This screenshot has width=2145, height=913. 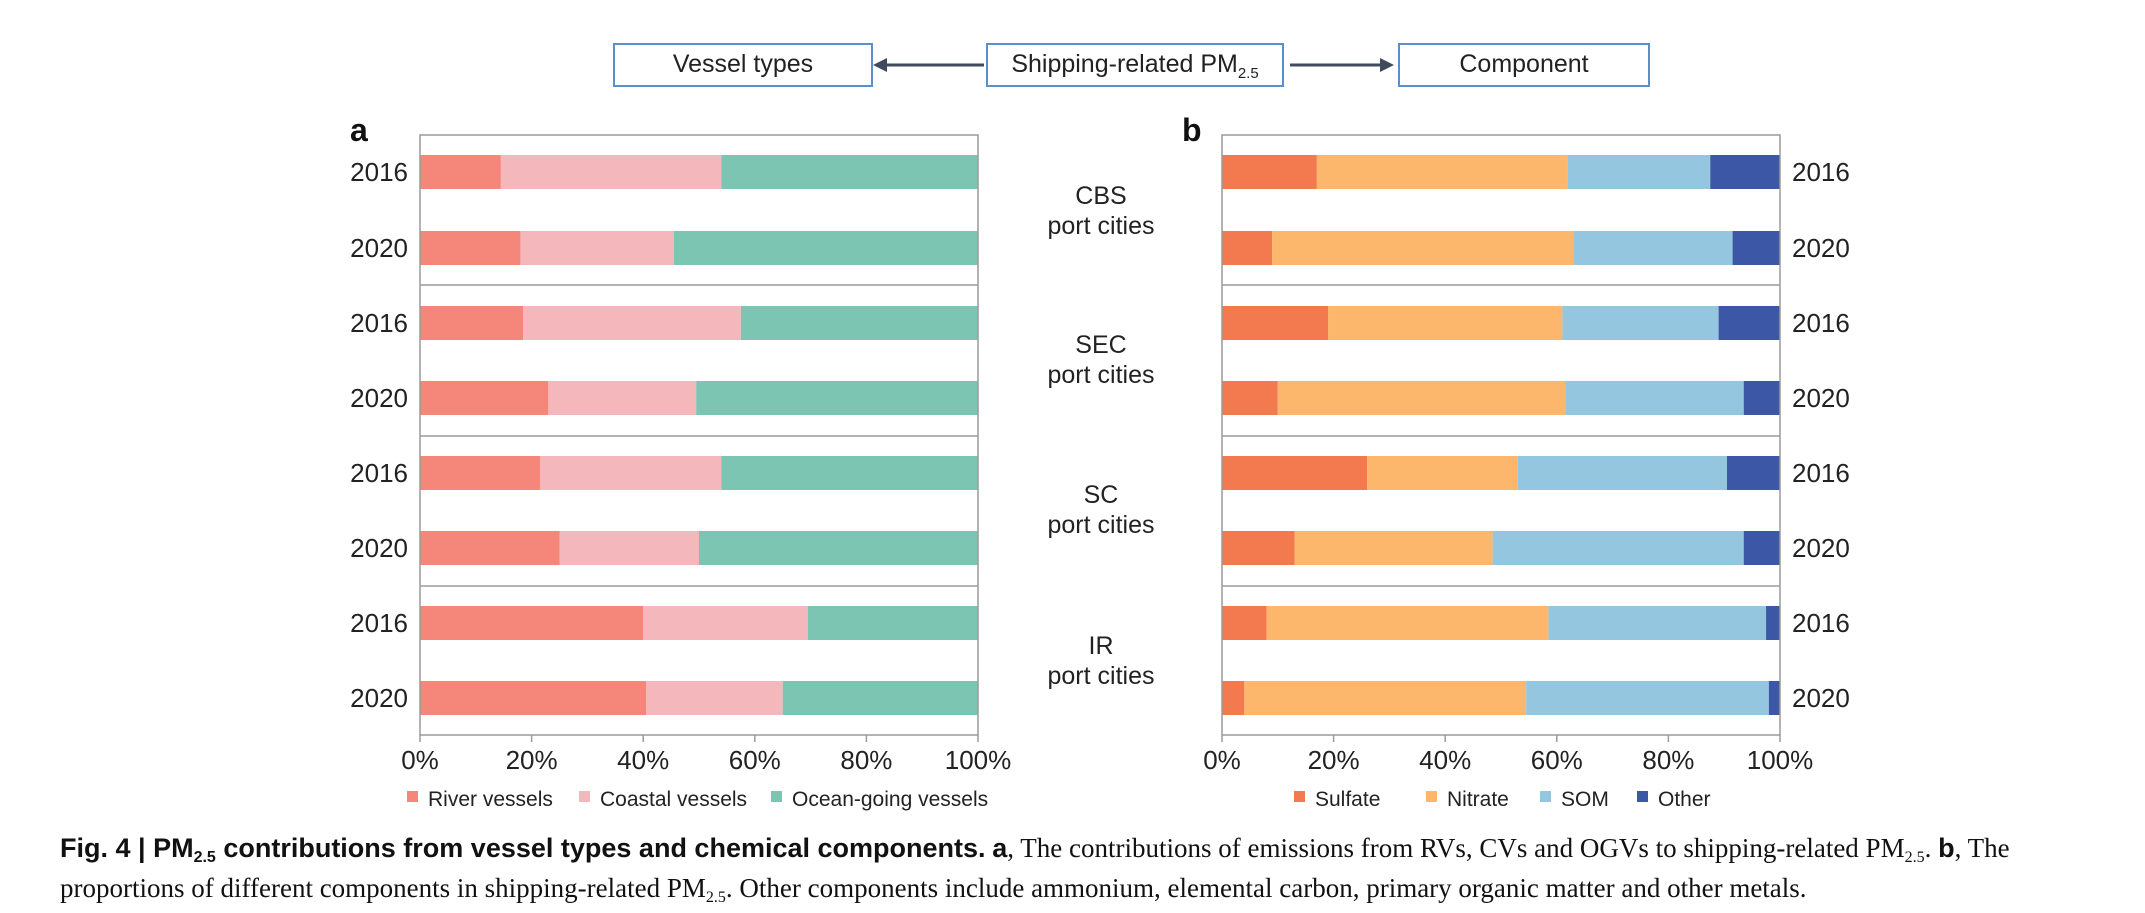 What do you see at coordinates (715, 897) in the screenshot?
I see `caption-b-subscript: 2.5` at bounding box center [715, 897].